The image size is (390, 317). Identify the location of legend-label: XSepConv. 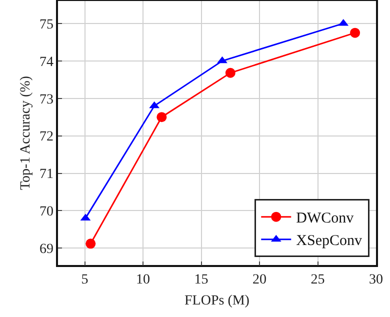
(329, 241).